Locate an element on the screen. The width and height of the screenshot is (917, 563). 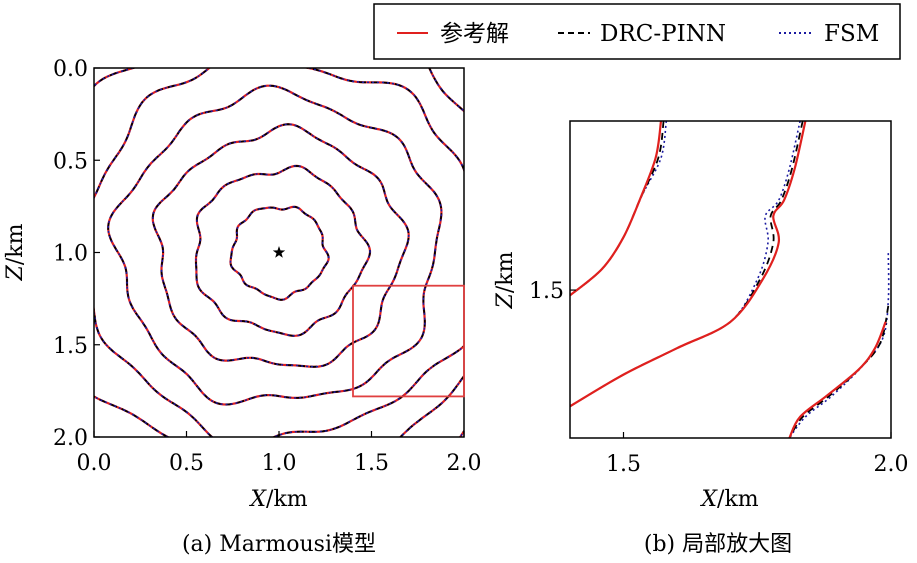
panel-a-caption: (a) Marmousi模型 is located at coordinates (279, 544).